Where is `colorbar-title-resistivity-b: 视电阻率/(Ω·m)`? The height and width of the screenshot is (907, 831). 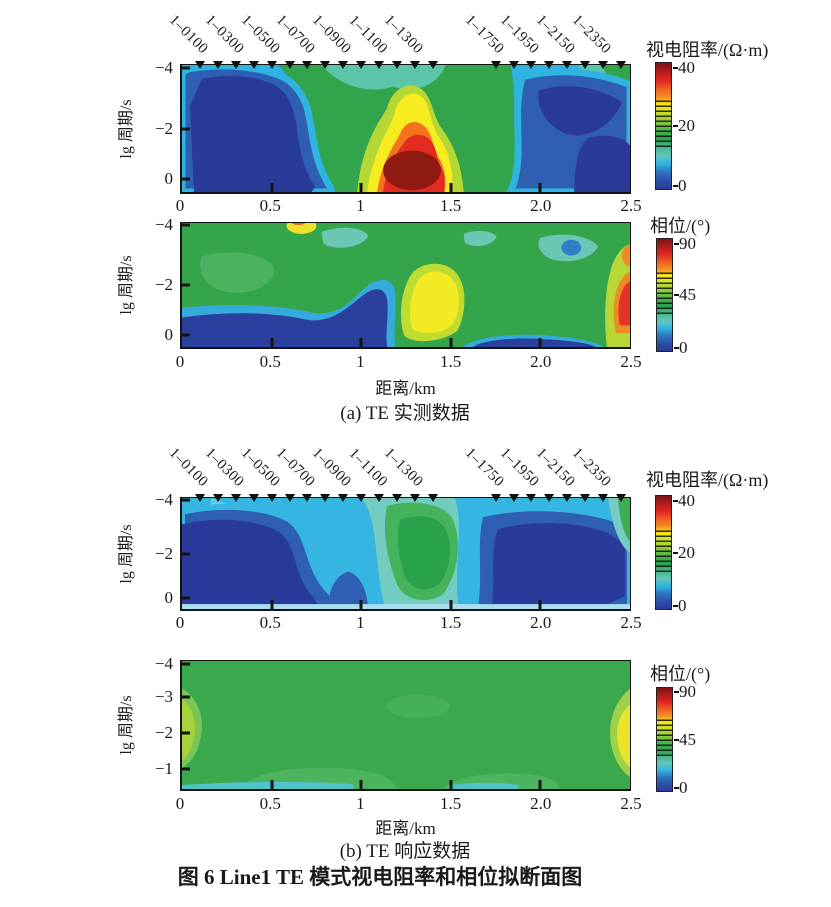 colorbar-title-resistivity-b: 视电阻率/(Ω·m) is located at coordinates (707, 480).